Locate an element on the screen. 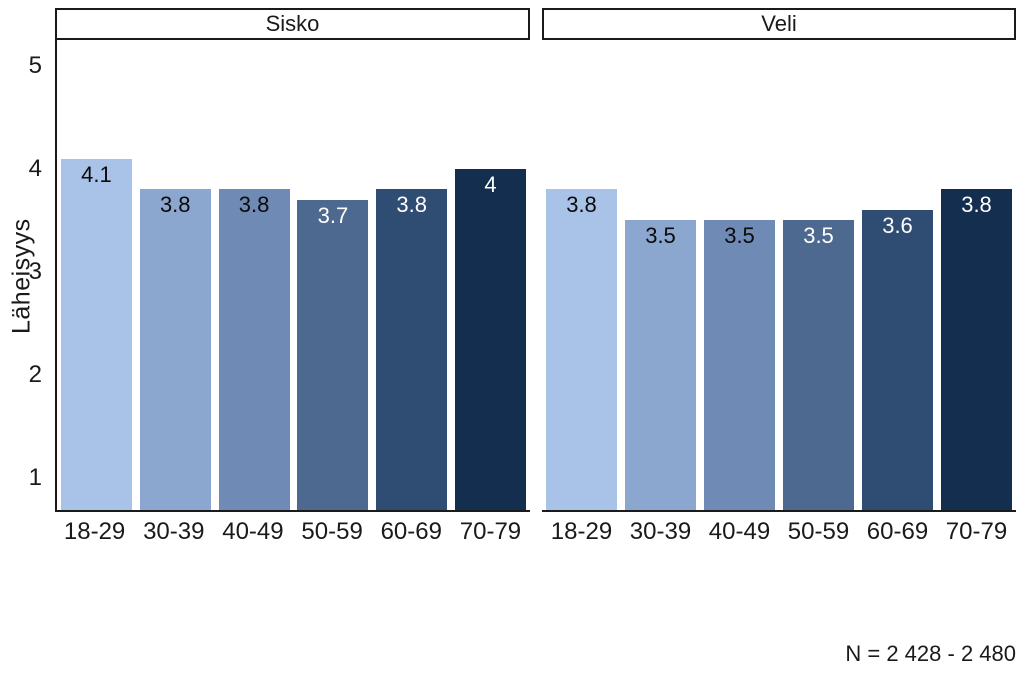 The image size is (1024, 683). x-axis-labels-veli: 18-29 30-39 40-49 50-59 60-69 70-79 is located at coordinates (779, 532).